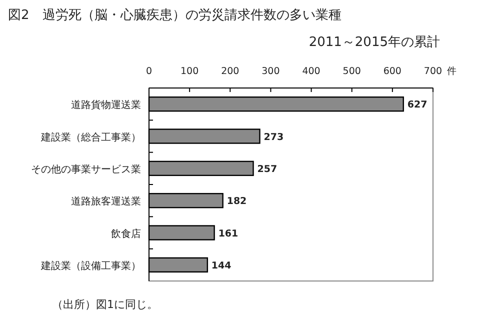 This screenshot has width=478, height=320. Describe the element at coordinates (106, 202) in the screenshot. I see `y-tick-label: 道路旅客運送業` at that location.